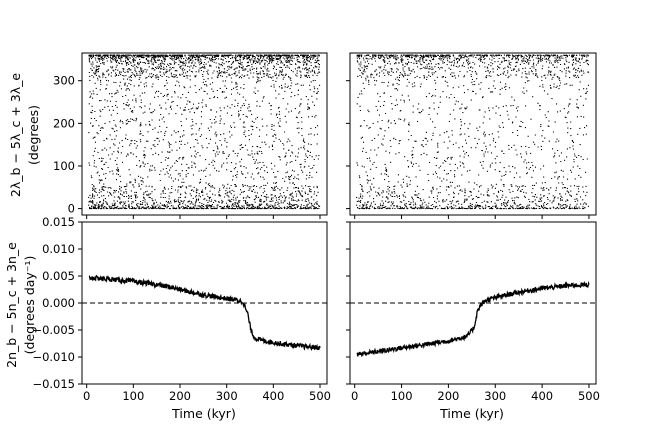  Describe the element at coordinates (64, 123) in the screenshot. I see `y-tick-label: 200` at that location.